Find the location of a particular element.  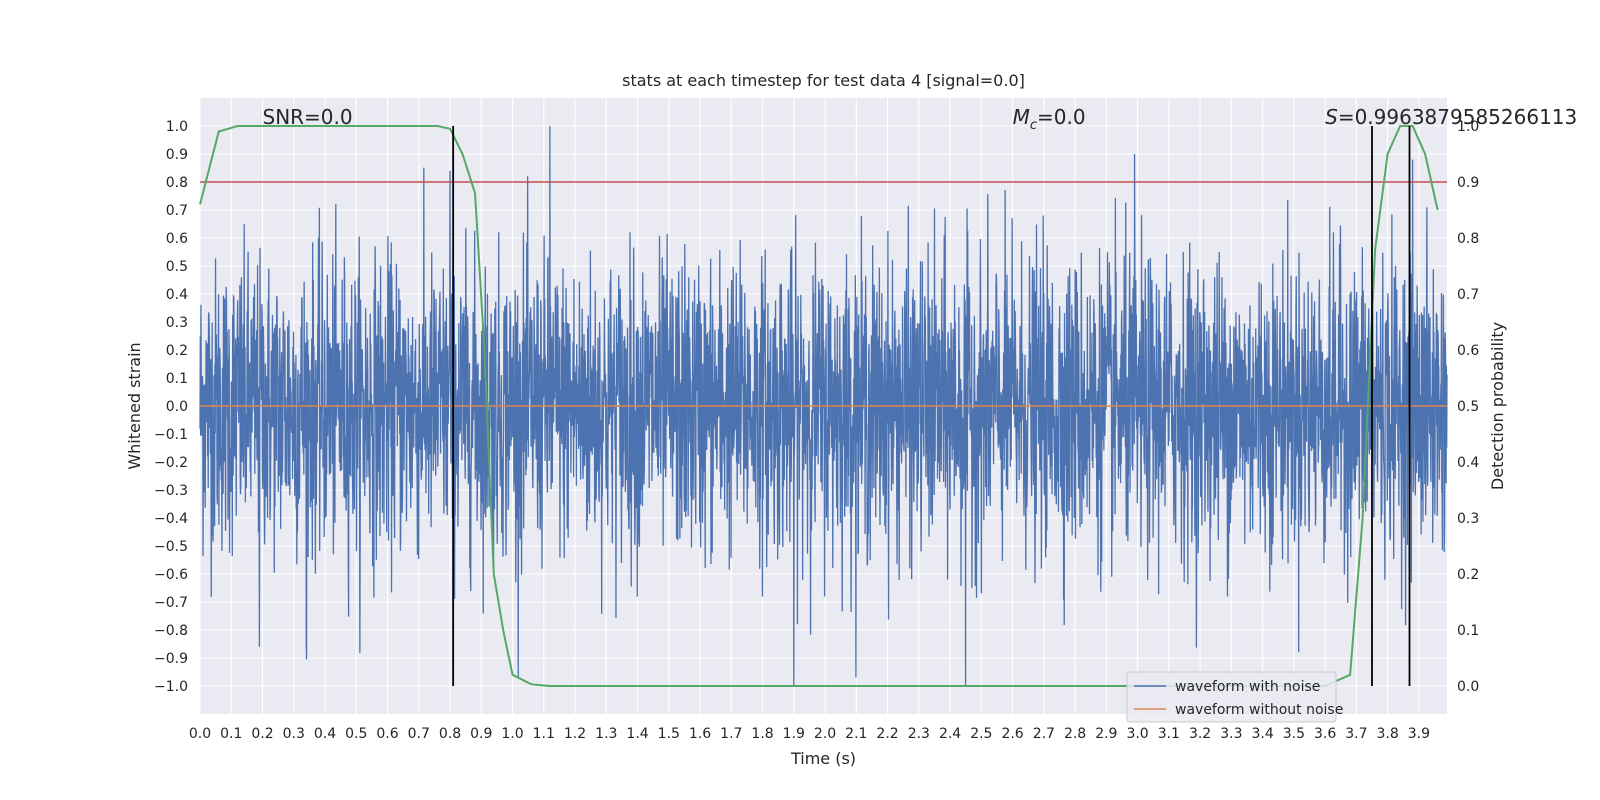

x-tick-label: 3.3 is located at coordinates (1231, 734).